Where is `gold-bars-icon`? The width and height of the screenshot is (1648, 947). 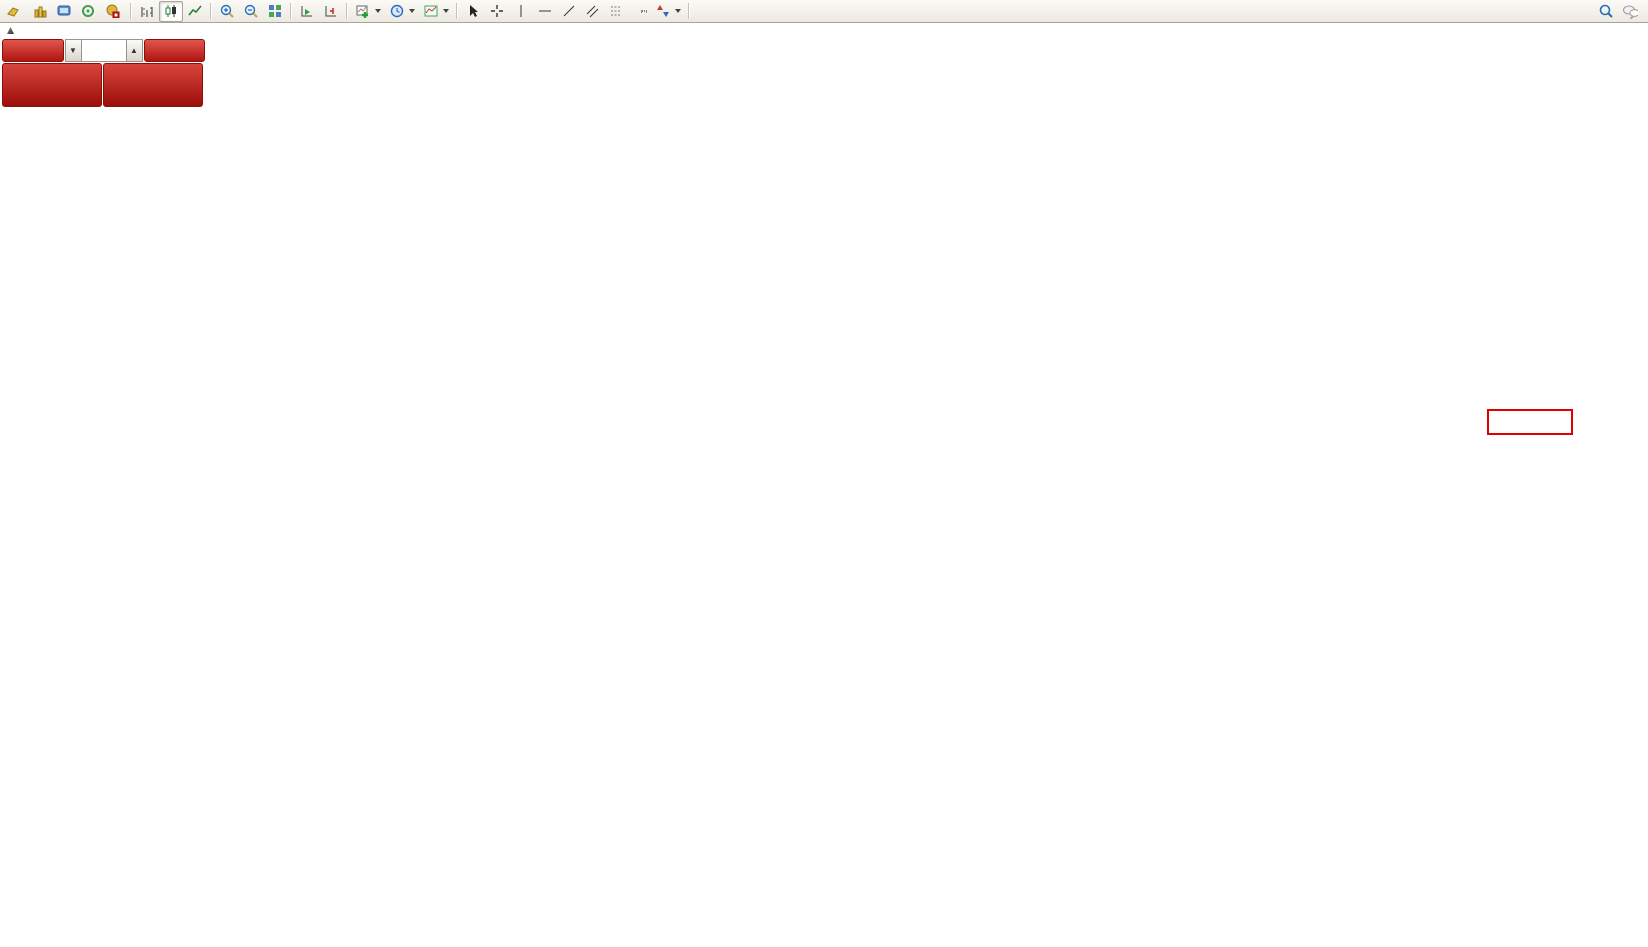 gold-bars-icon is located at coordinates (40, 11).